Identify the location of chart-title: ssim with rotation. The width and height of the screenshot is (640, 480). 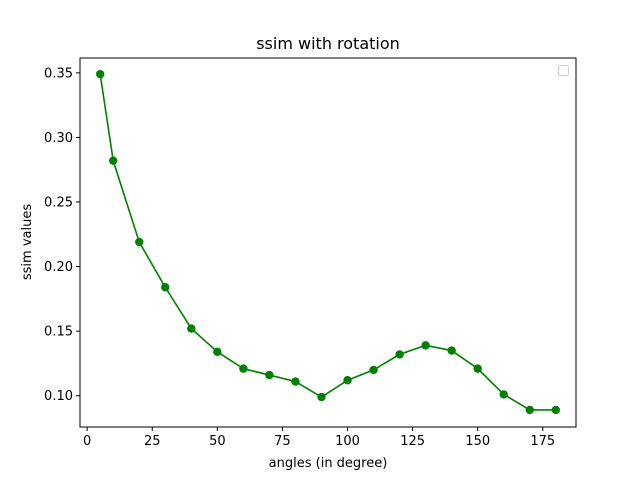
(328, 43).